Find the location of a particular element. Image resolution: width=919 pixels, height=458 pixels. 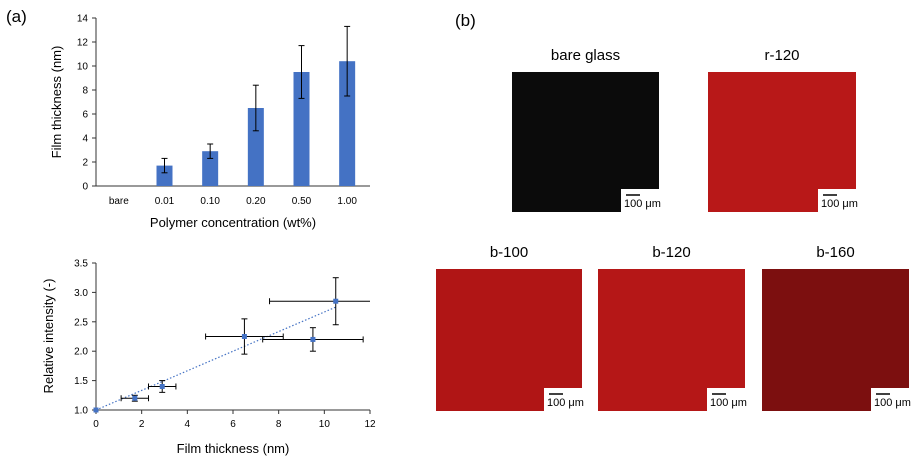

bar-x-tick-label: 0.20 is located at coordinates (256, 201).